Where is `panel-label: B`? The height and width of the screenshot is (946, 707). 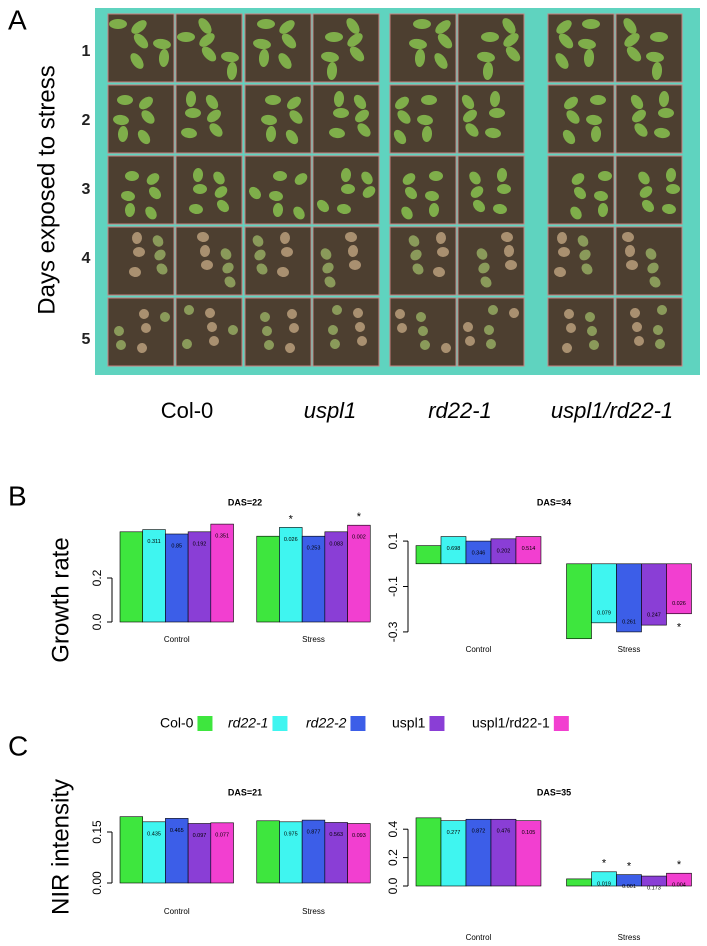
panel-label: B is located at coordinates (17, 495).